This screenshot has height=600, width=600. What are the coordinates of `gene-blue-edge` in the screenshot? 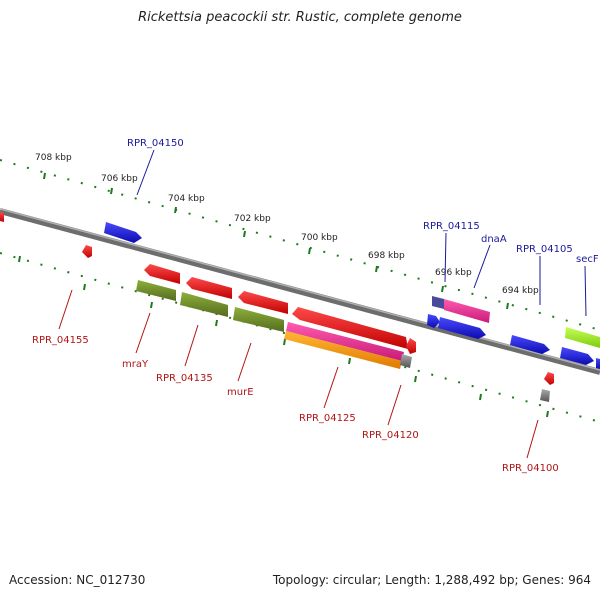 It's located at (598, 363).